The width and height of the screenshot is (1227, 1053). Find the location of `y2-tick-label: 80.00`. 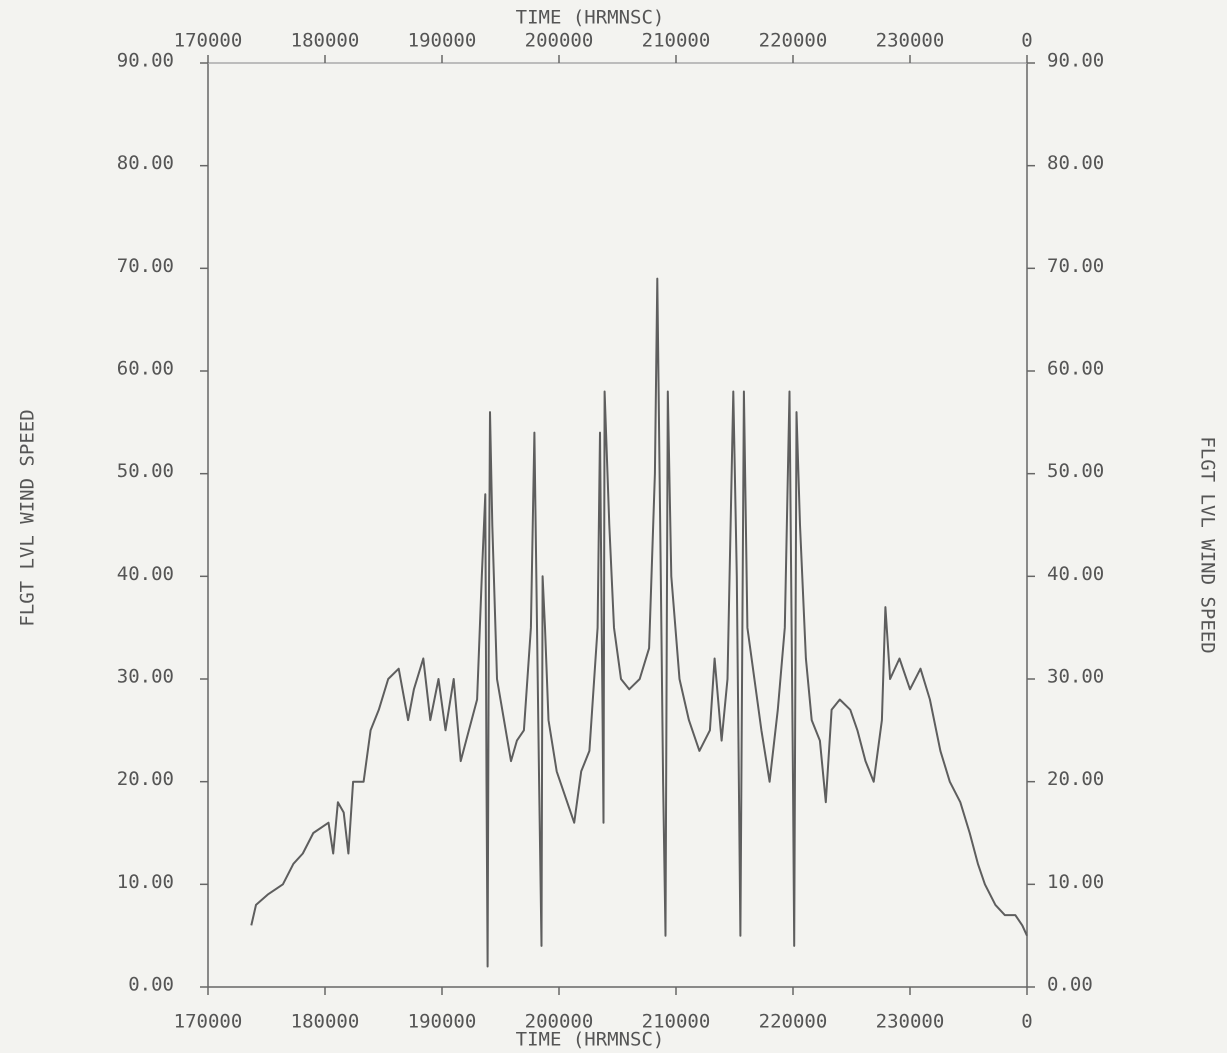

y2-tick-label: 80.00 is located at coordinates (1075, 163).